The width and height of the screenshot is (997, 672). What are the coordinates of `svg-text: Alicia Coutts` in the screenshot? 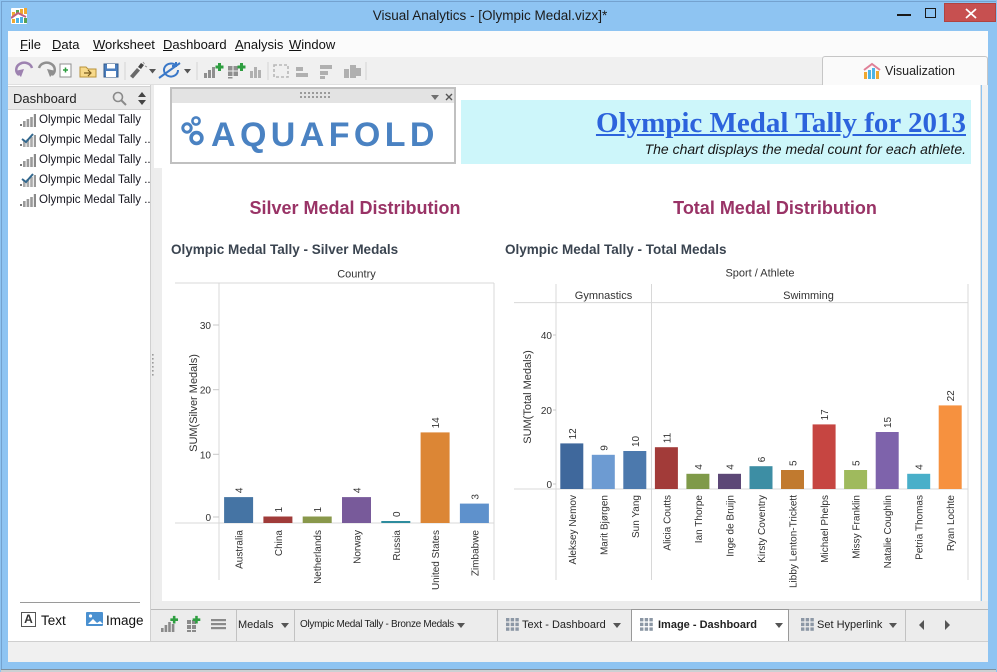 It's located at (667, 523).